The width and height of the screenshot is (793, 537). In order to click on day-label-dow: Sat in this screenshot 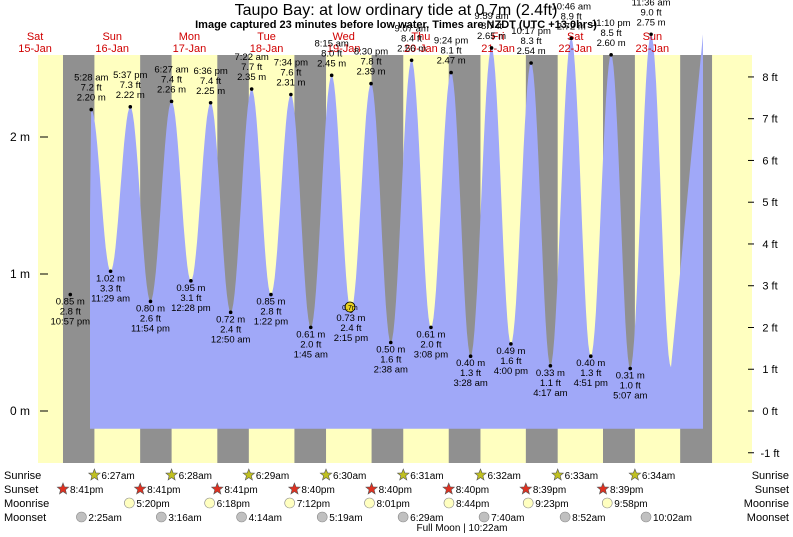, I will do `click(575, 37)`.